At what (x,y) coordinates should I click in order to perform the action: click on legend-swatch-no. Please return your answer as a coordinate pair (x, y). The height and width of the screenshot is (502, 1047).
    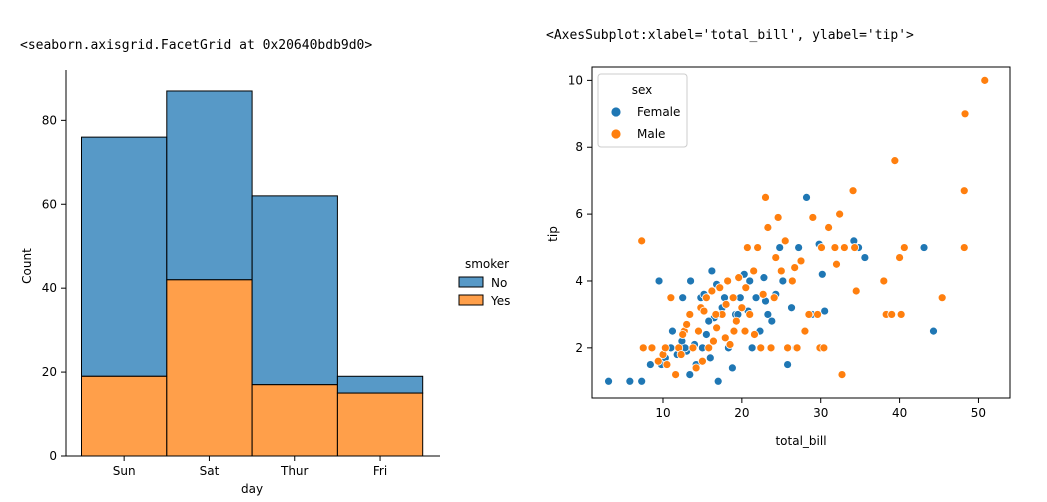
    Looking at the image, I should click on (471, 282).